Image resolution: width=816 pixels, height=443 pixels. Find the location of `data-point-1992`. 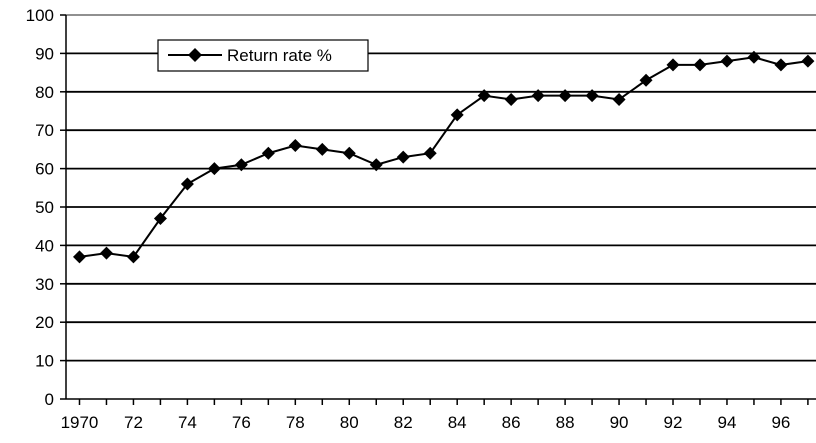

data-point-1992 is located at coordinates (673, 65).